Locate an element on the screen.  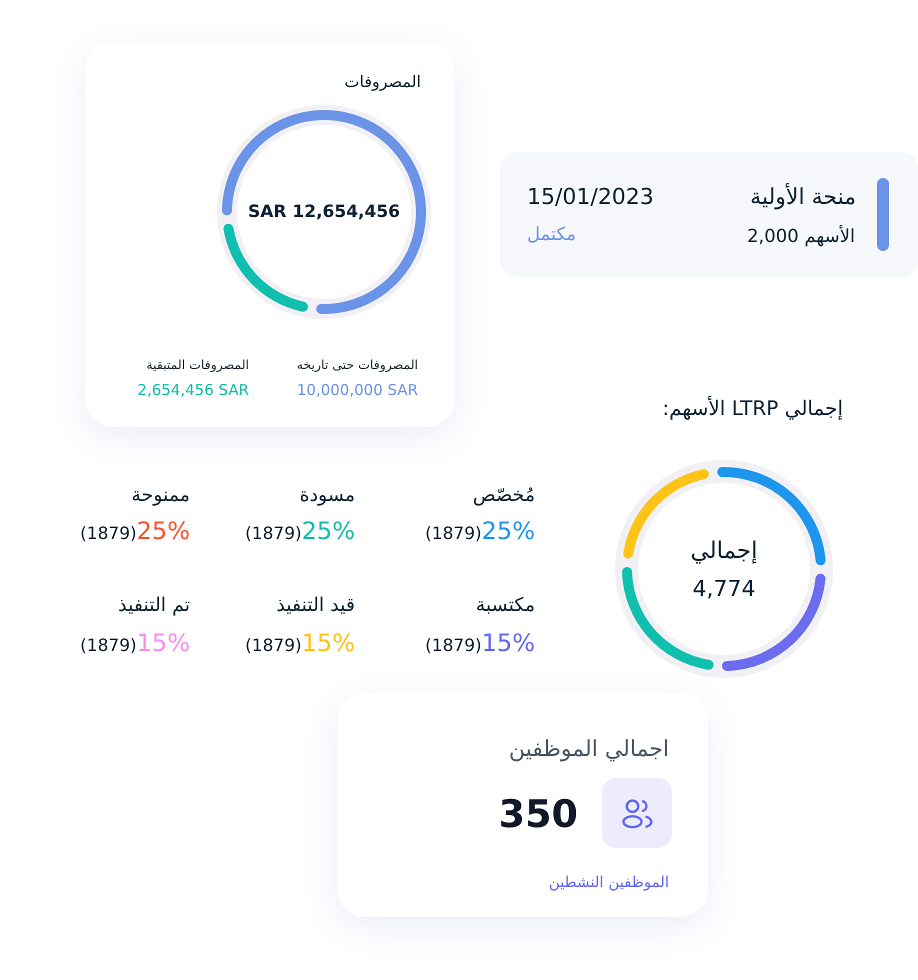
chart-title: المصروفات is located at coordinates (382, 82).